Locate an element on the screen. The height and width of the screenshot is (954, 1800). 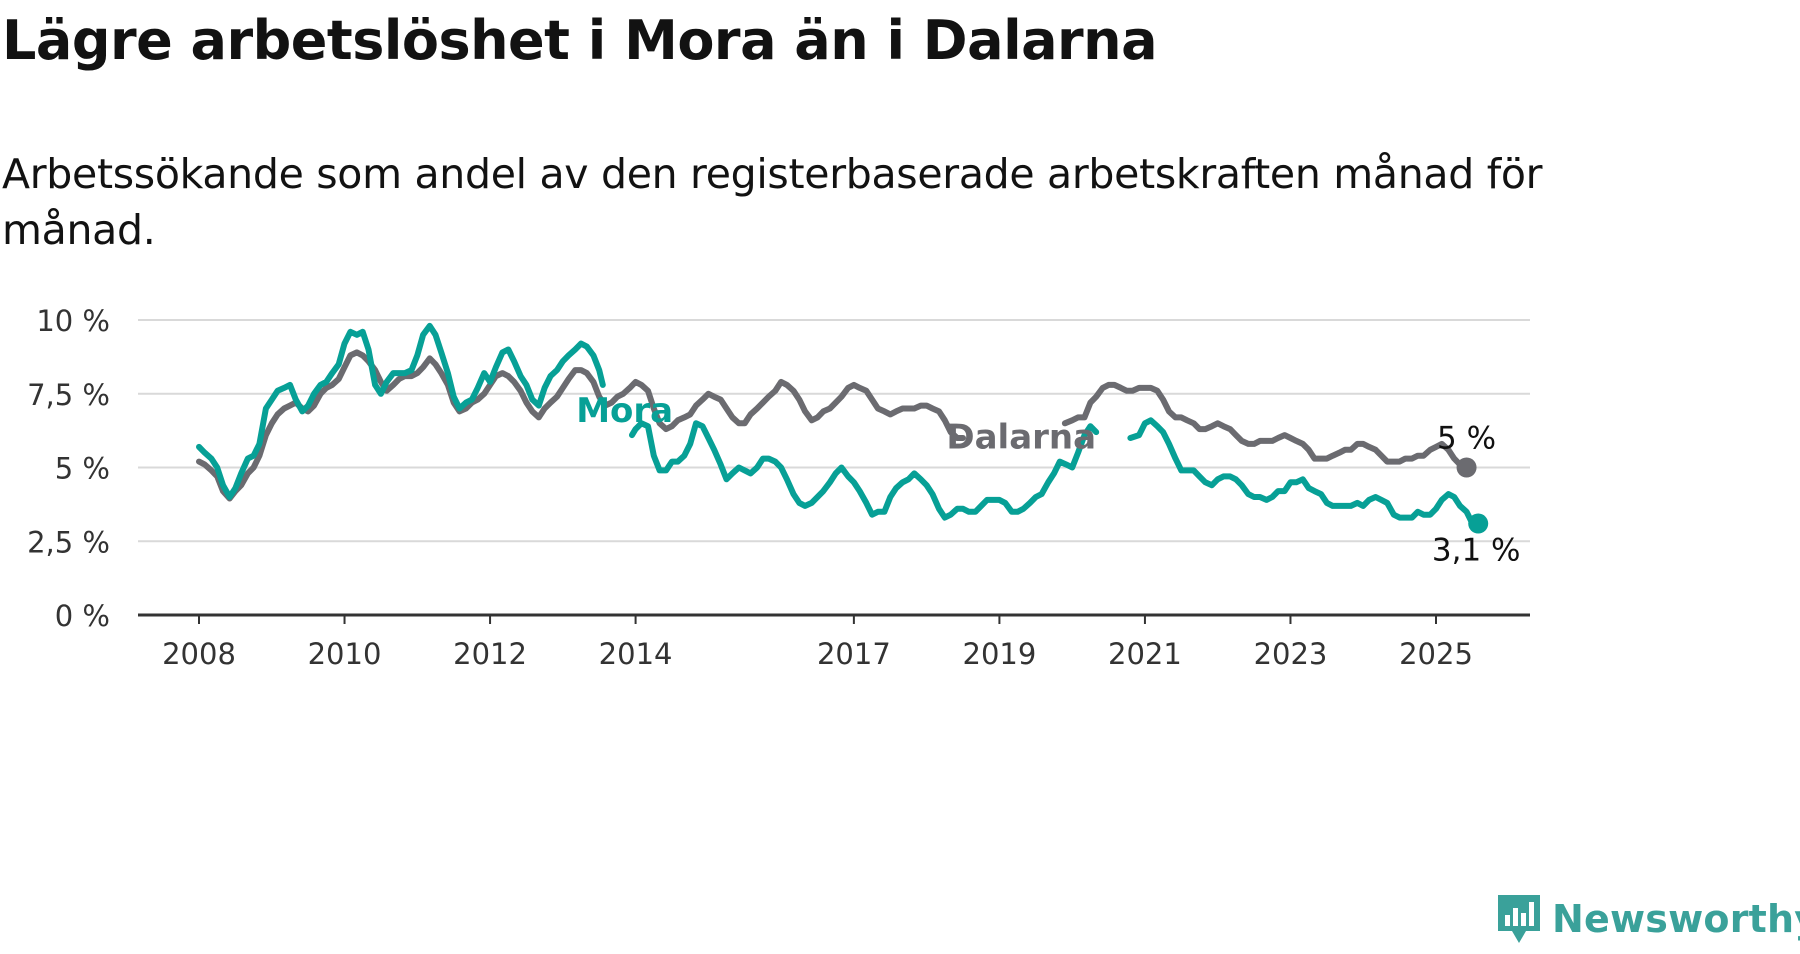
endpoint-marker-dalarna is located at coordinates (1466, 467).